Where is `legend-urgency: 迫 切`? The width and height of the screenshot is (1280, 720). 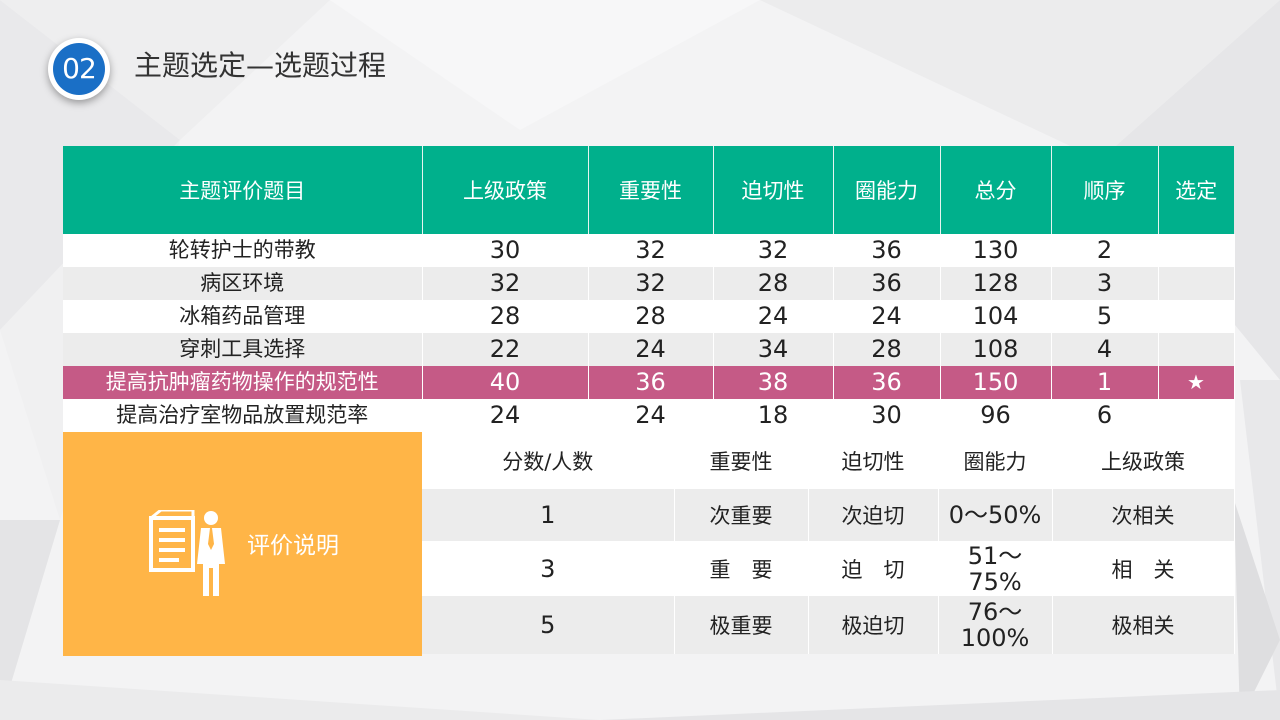 legend-urgency: 迫 切 is located at coordinates (873, 568).